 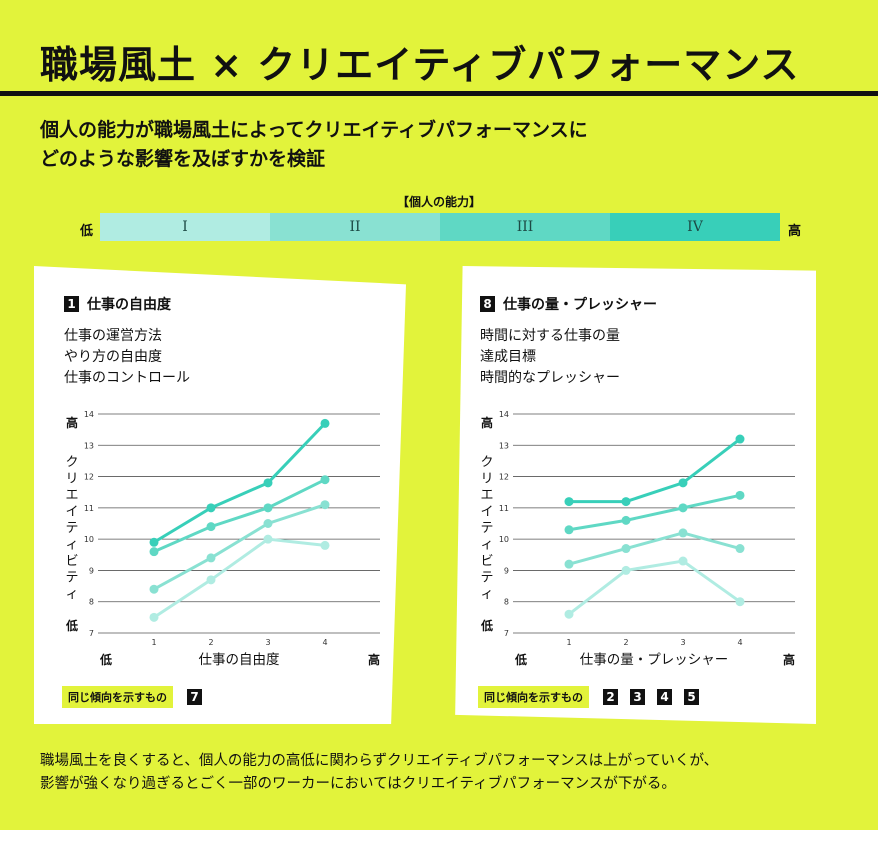 What do you see at coordinates (664, 697) in the screenshot?
I see `factor-number-badge: 4` at bounding box center [664, 697].